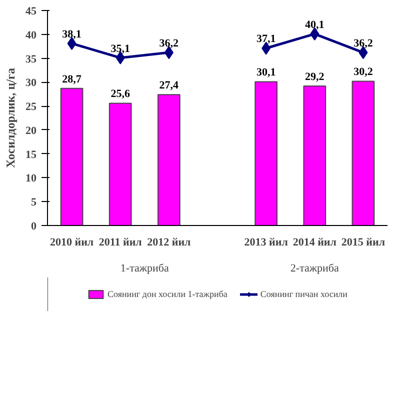  I want to click on y-tick-label: 25, so click(31, 107).